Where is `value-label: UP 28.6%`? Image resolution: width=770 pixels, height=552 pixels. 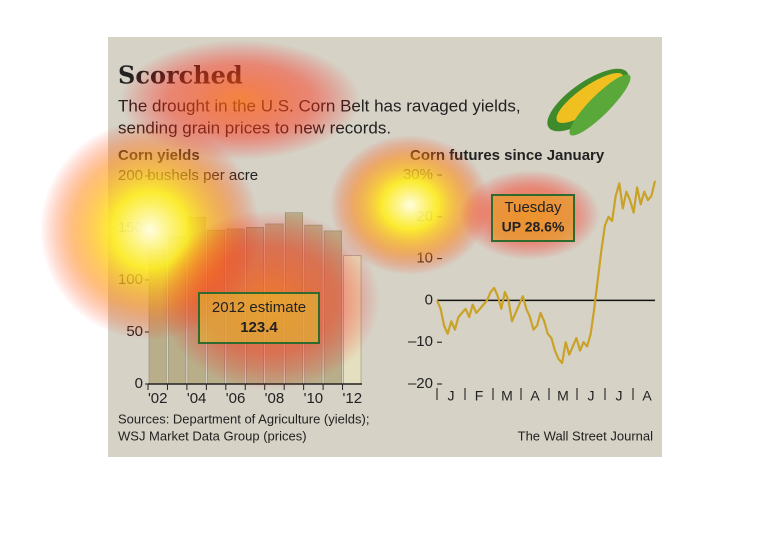
value-label: UP 28.6% is located at coordinates (533, 227).